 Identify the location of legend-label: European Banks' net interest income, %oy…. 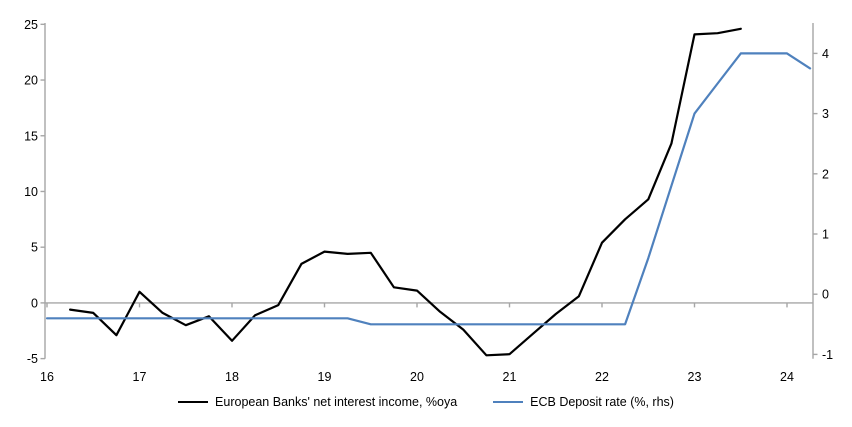
(336, 402).